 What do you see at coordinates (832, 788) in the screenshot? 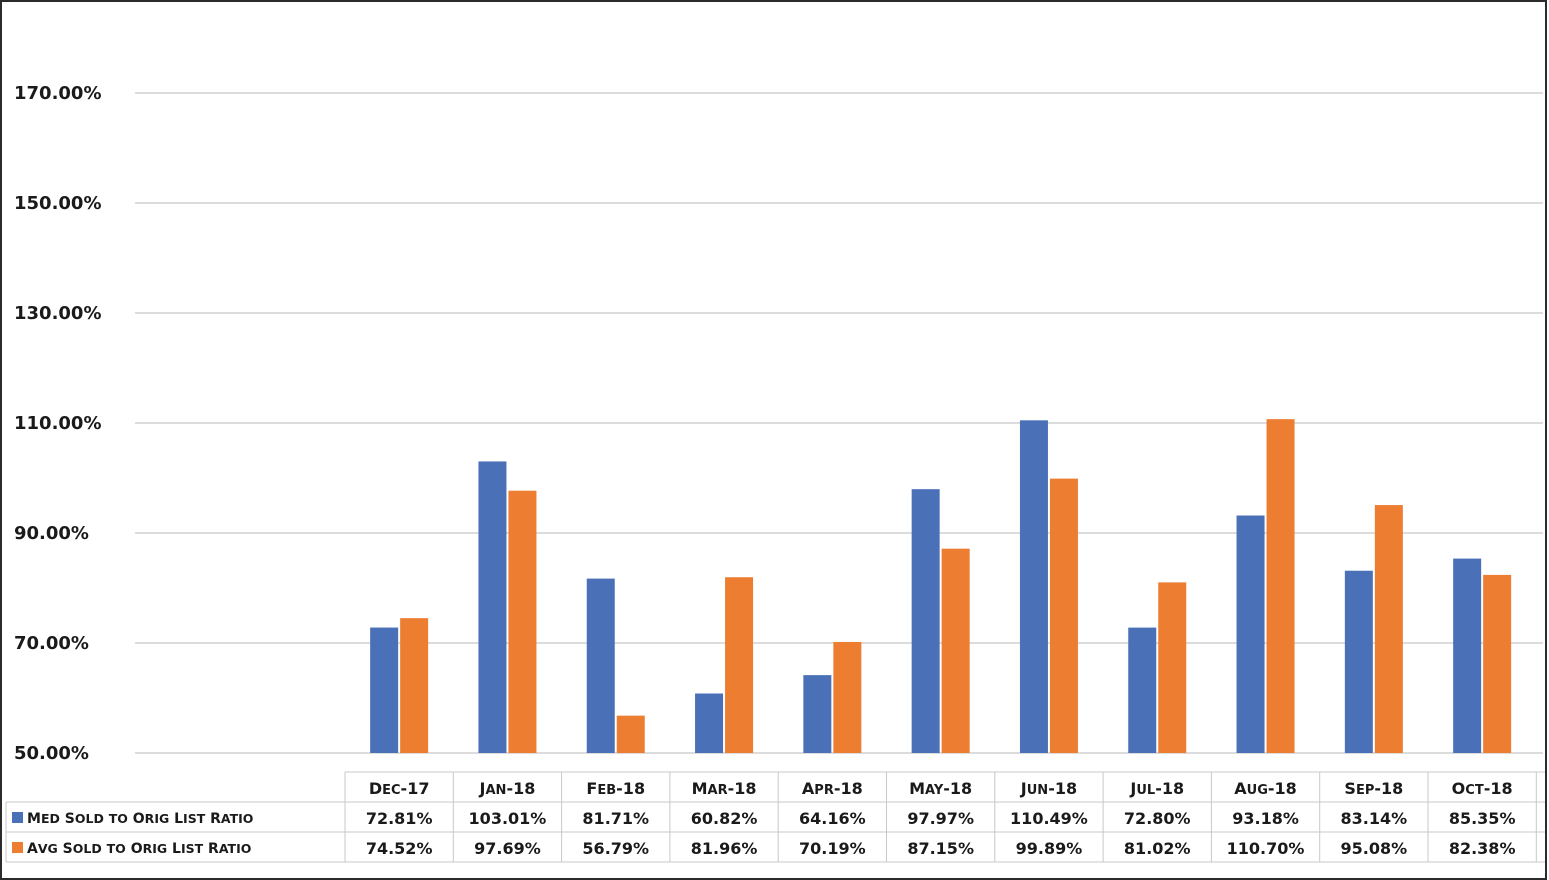
I see `x-tick-label: APR-18` at bounding box center [832, 788].